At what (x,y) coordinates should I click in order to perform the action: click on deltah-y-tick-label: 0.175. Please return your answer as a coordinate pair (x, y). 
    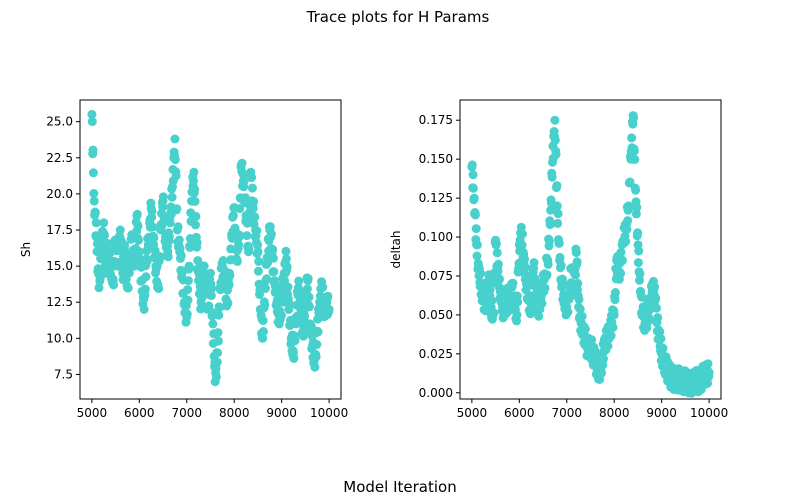
    Looking at the image, I should click on (436, 120).